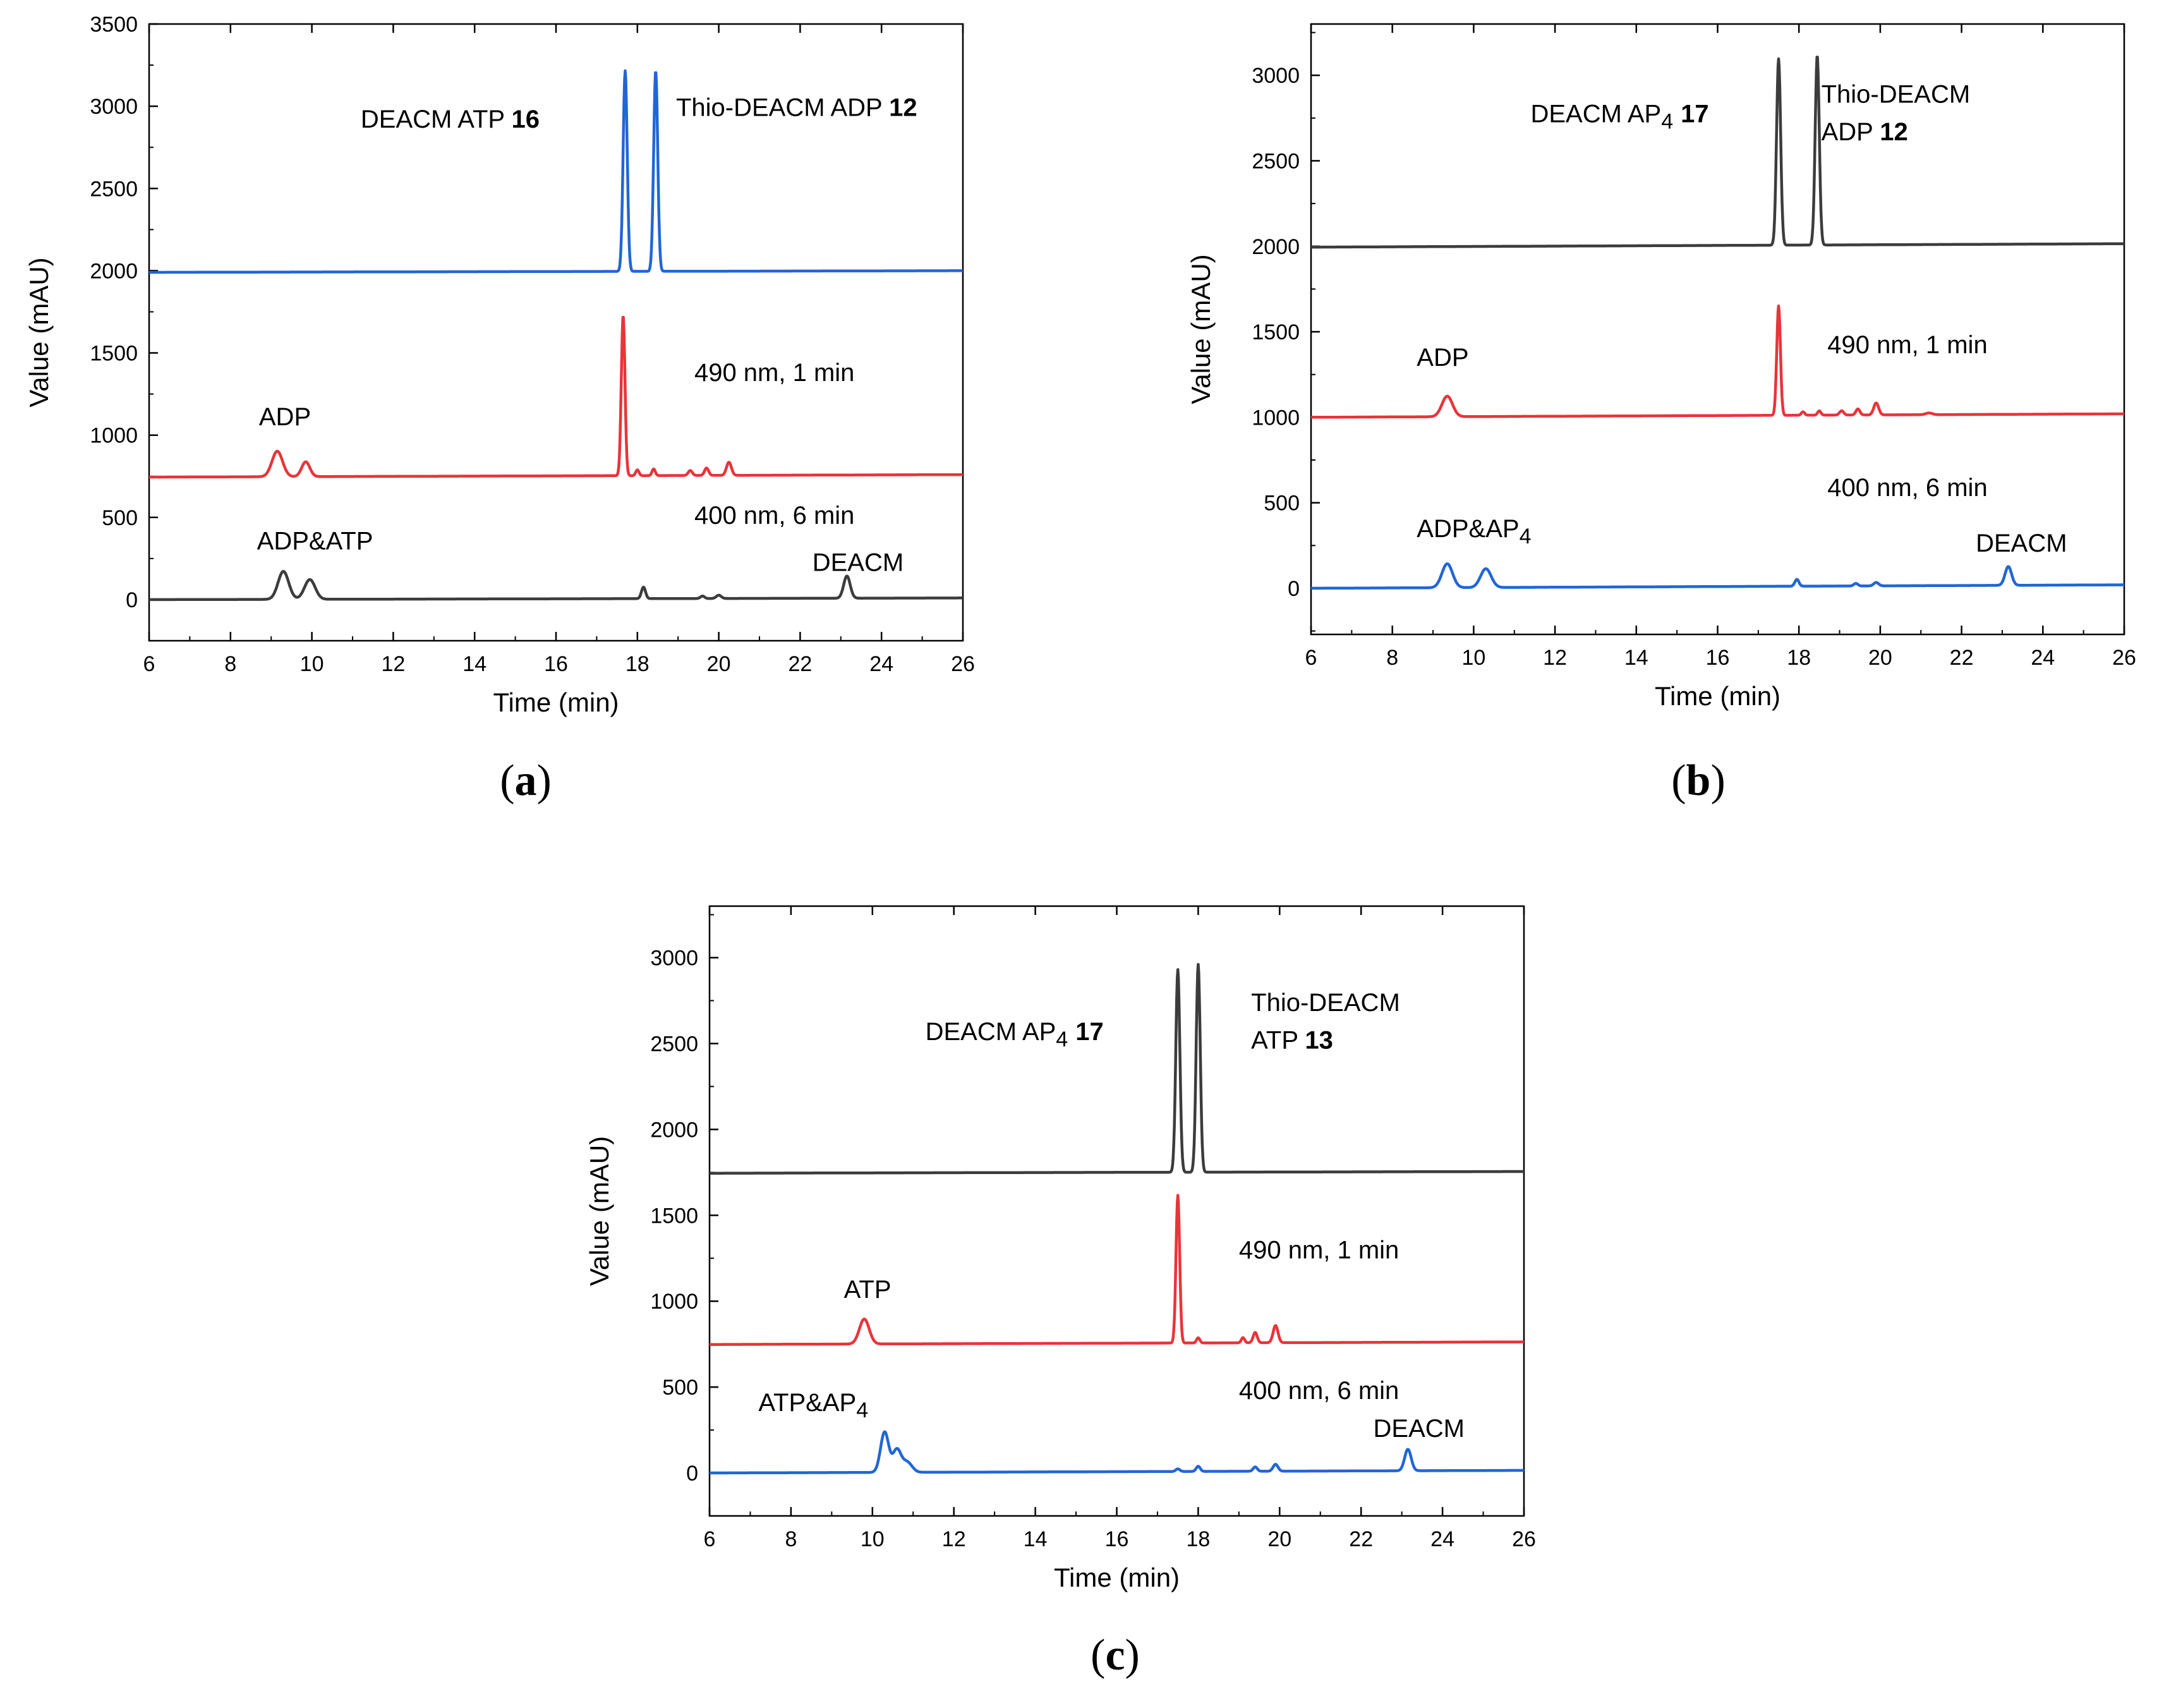  Describe the element at coordinates (474, 664) in the screenshot. I see `x-tick-label: 14` at that location.